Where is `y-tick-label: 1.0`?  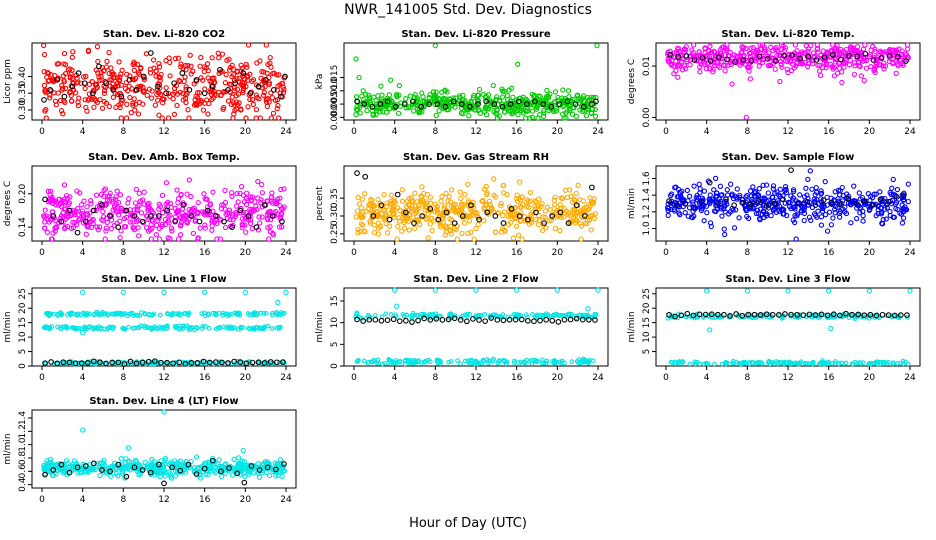 y-tick-label: 1.0 is located at coordinates (647, 228).